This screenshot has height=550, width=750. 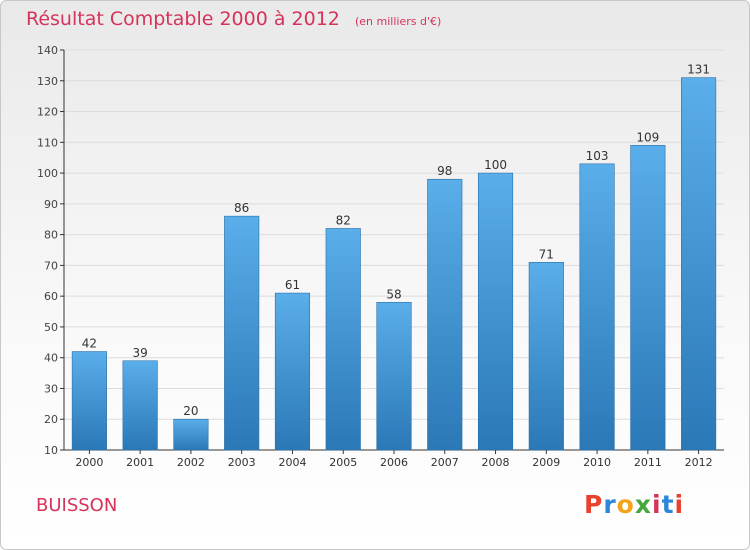 I want to click on x-tick-label: 2010, so click(x=597, y=462).